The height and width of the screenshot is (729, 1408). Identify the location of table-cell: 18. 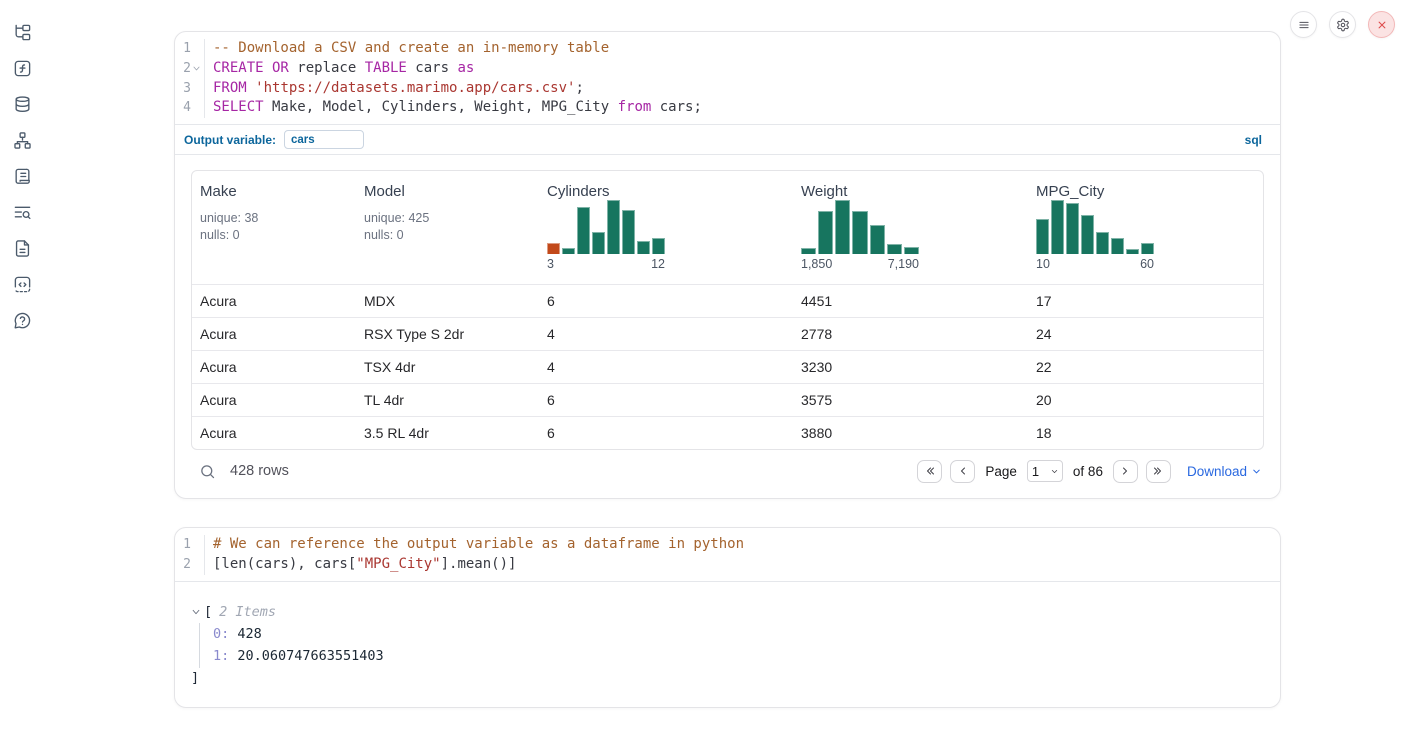
(1044, 433).